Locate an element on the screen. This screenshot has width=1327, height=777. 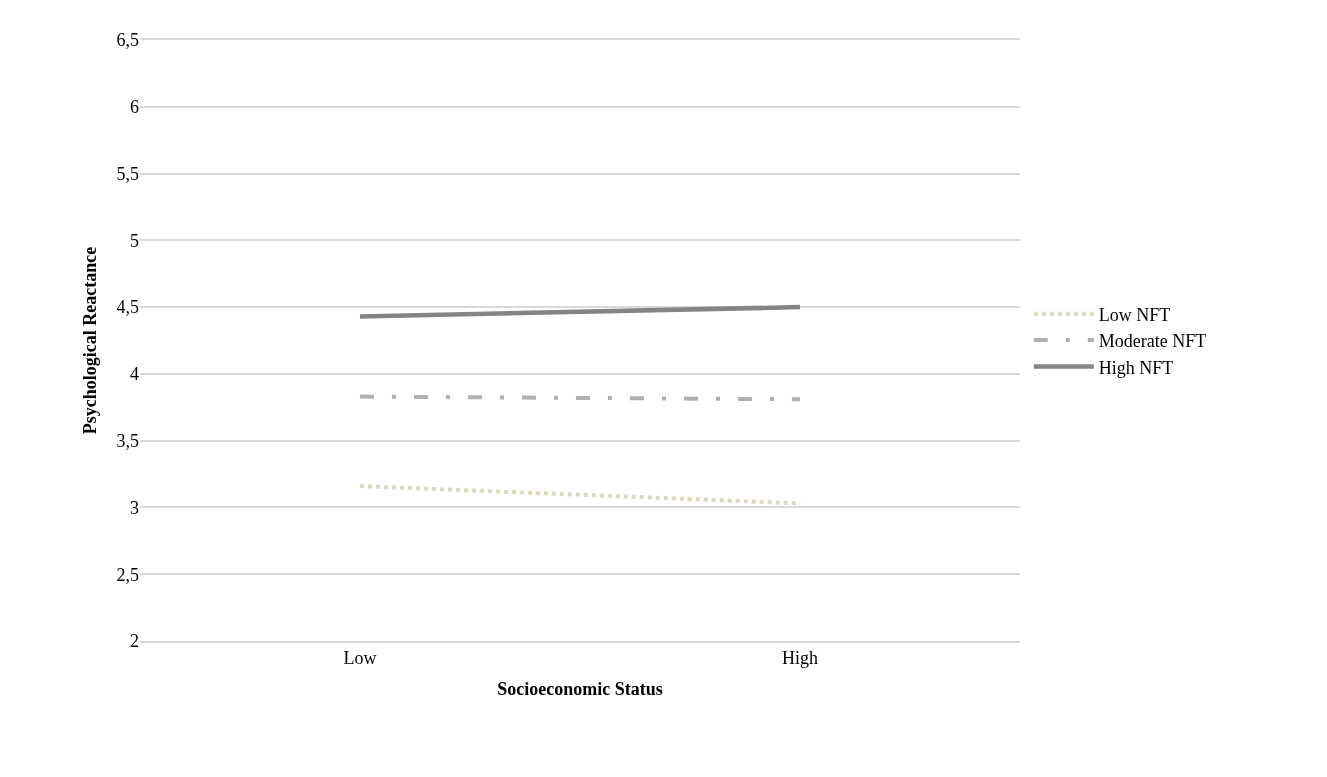
y-tick-label: 4,5 is located at coordinates (127, 307).